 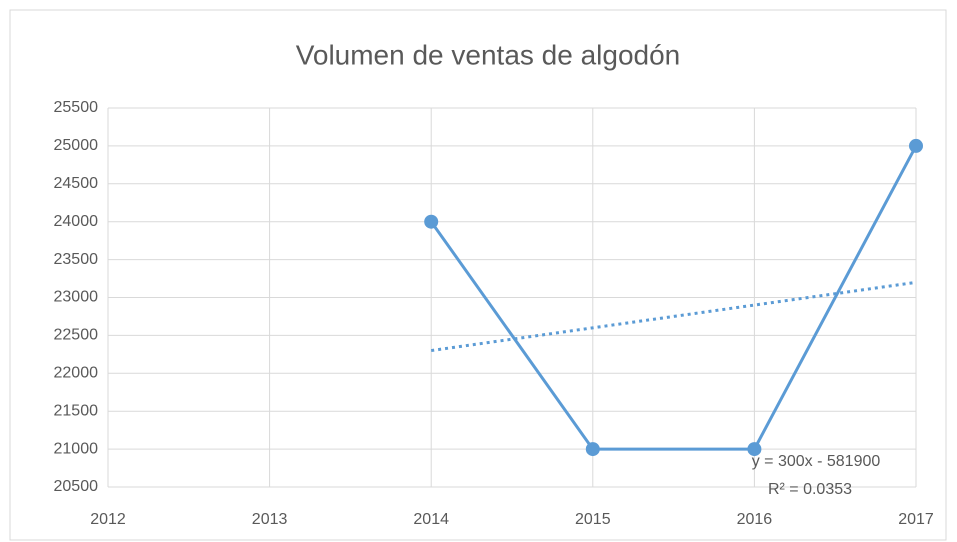 I want to click on y-tick-label: 21500, so click(x=76, y=410).